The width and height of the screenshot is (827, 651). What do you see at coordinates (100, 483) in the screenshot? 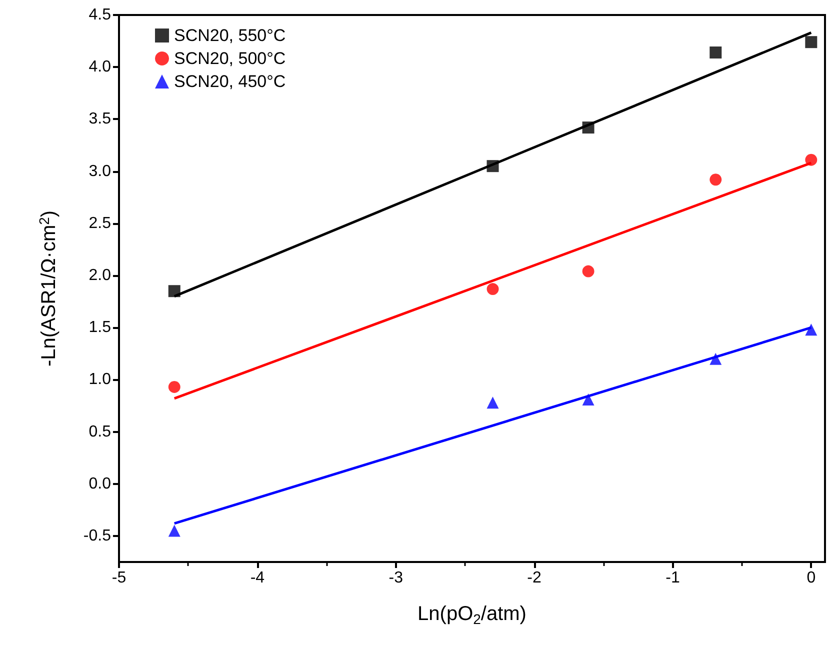
I see `y-tick-label: 0.0` at bounding box center [100, 483].